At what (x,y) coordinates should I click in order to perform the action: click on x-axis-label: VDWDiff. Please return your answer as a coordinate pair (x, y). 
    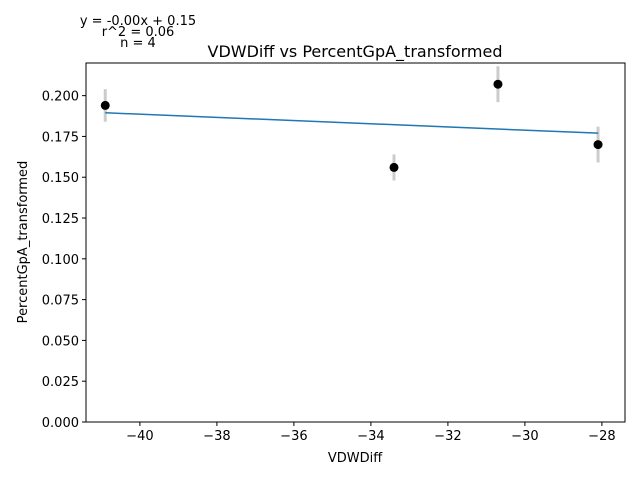
    Looking at the image, I should click on (355, 458).